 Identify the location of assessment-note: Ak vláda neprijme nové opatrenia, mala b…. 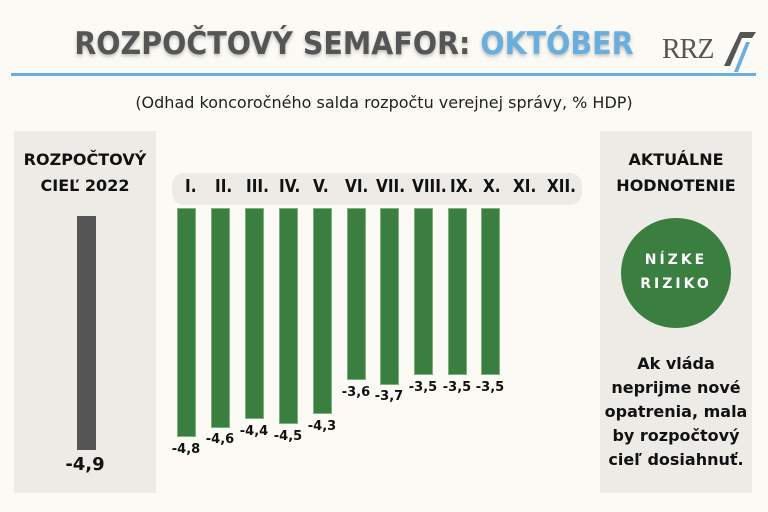
(676, 412).